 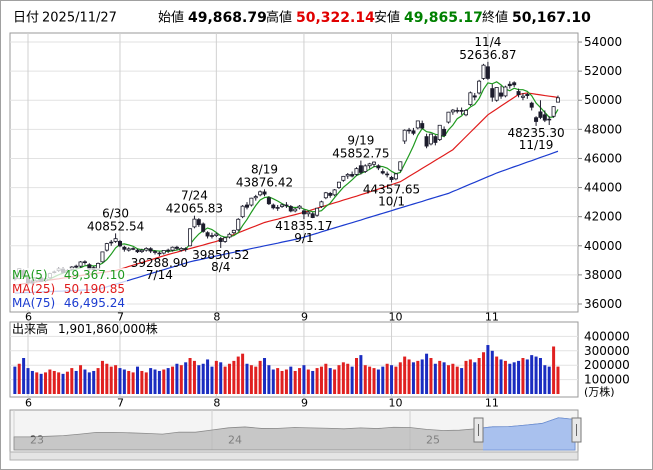 What do you see at coordinates (159, 275) in the screenshot?
I see `annotation-date: 7/14` at bounding box center [159, 275].